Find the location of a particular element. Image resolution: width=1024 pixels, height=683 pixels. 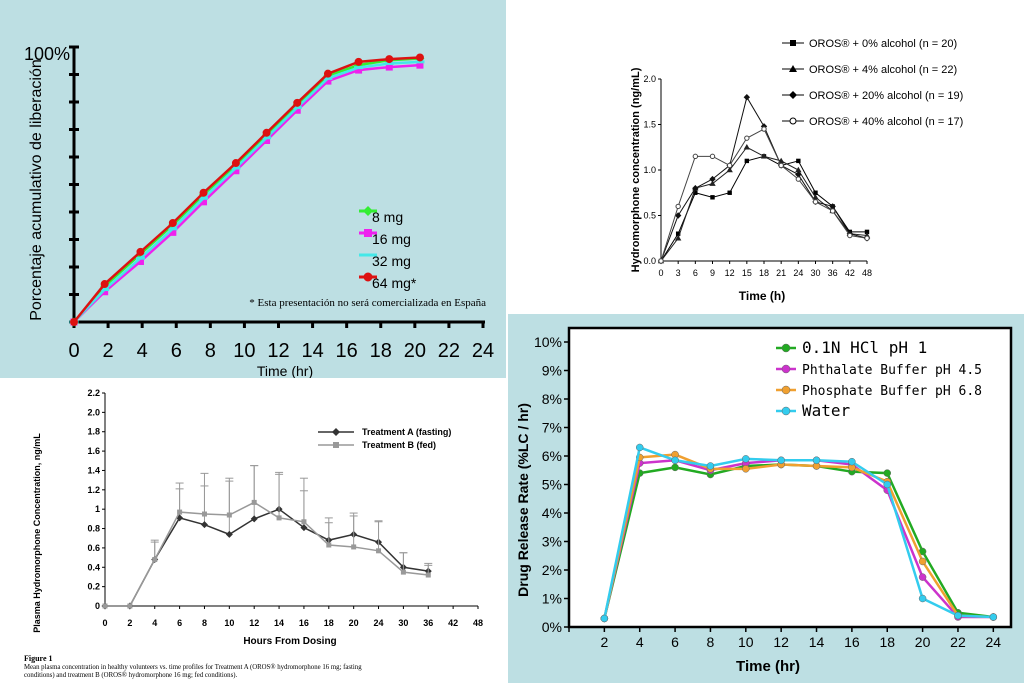

y-tick-label: 1.5 is located at coordinates (649, 125).